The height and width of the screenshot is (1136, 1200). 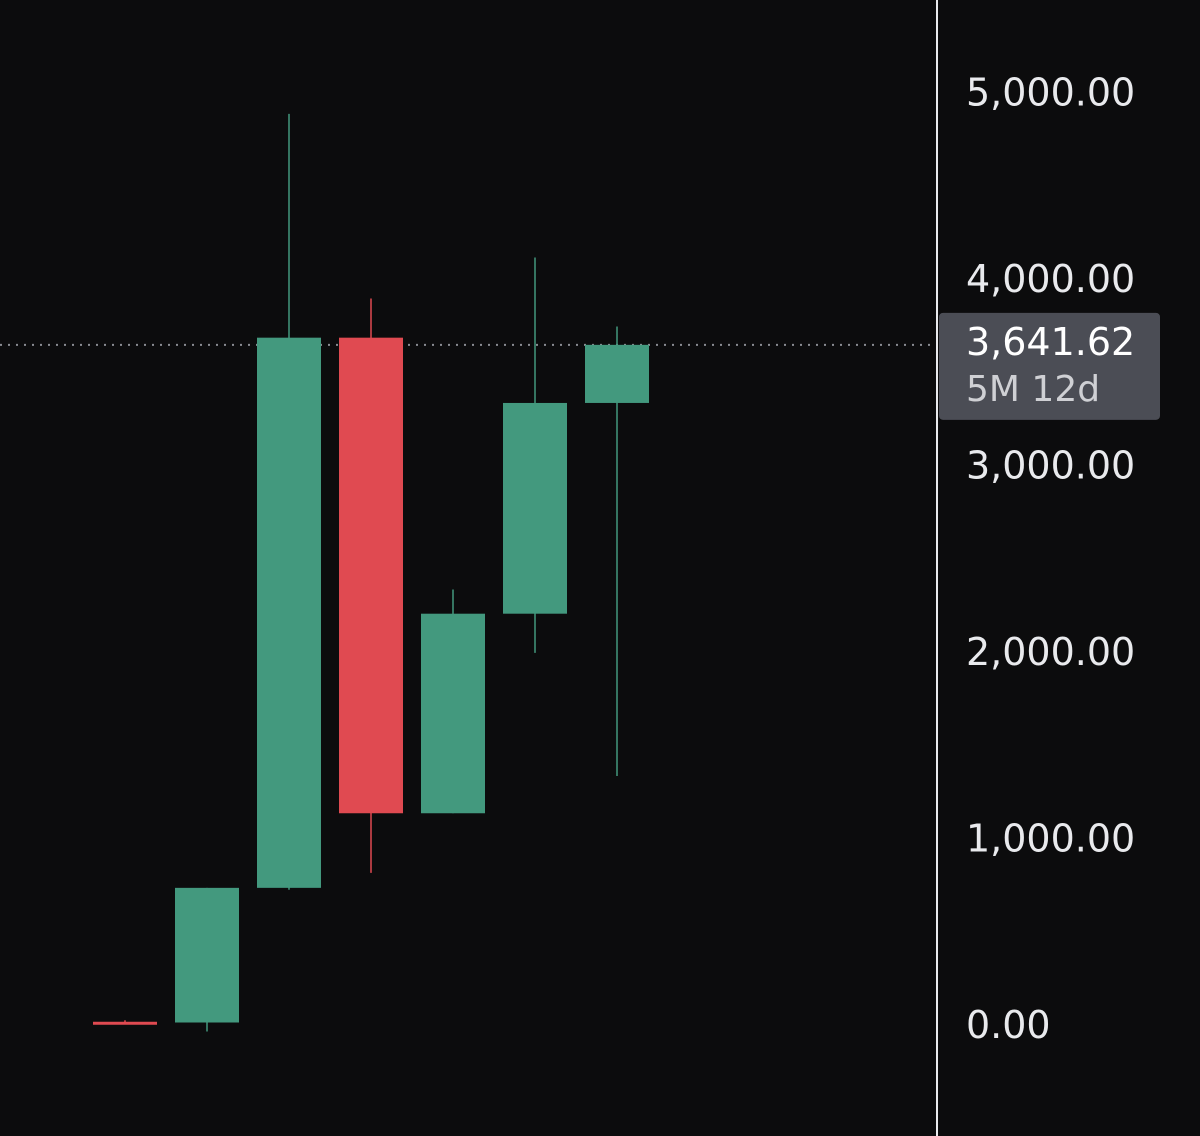 I want to click on last-price-value: 3,641.62, so click(x=1050, y=342).